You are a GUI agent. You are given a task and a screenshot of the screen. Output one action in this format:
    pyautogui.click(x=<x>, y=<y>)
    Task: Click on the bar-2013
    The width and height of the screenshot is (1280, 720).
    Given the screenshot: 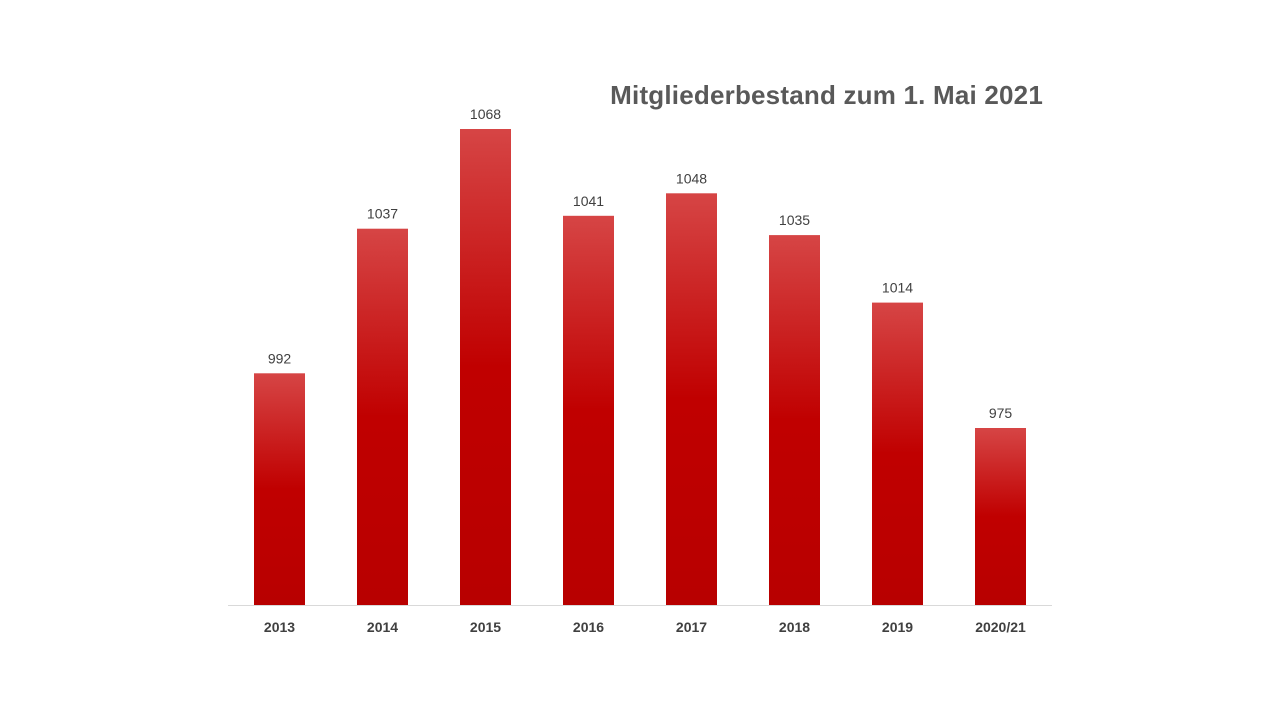 What is the action you would take?
    pyautogui.click(x=279, y=489)
    